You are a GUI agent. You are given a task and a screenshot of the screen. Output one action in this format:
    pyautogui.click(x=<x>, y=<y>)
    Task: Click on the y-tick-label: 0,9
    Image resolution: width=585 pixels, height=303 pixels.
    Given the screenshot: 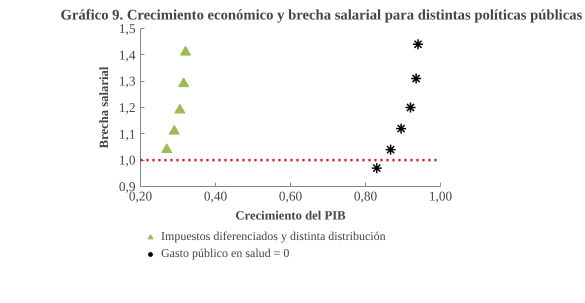 What is the action you would take?
    pyautogui.click(x=127, y=186)
    